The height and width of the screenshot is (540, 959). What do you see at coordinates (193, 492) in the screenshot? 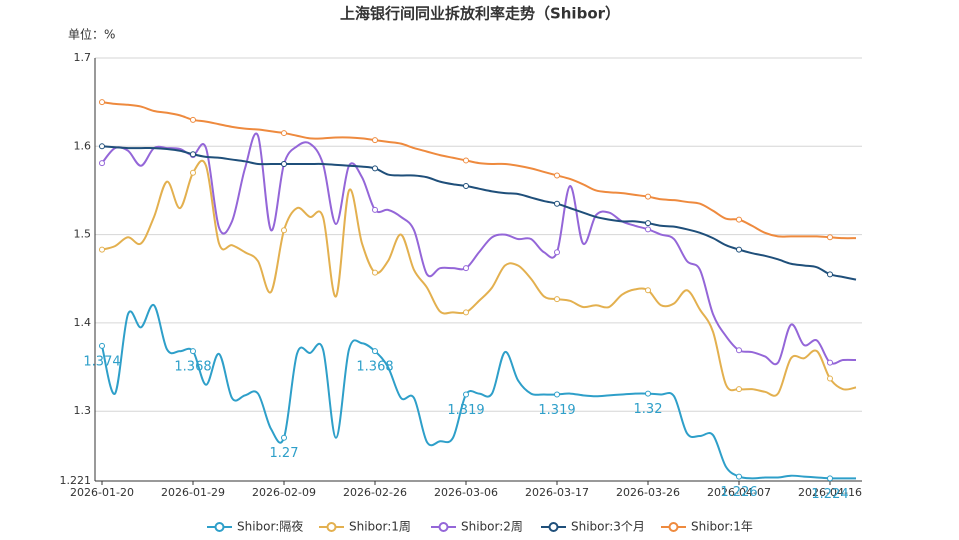
I see `x-tick-label: 2026-01-29` at bounding box center [193, 492].